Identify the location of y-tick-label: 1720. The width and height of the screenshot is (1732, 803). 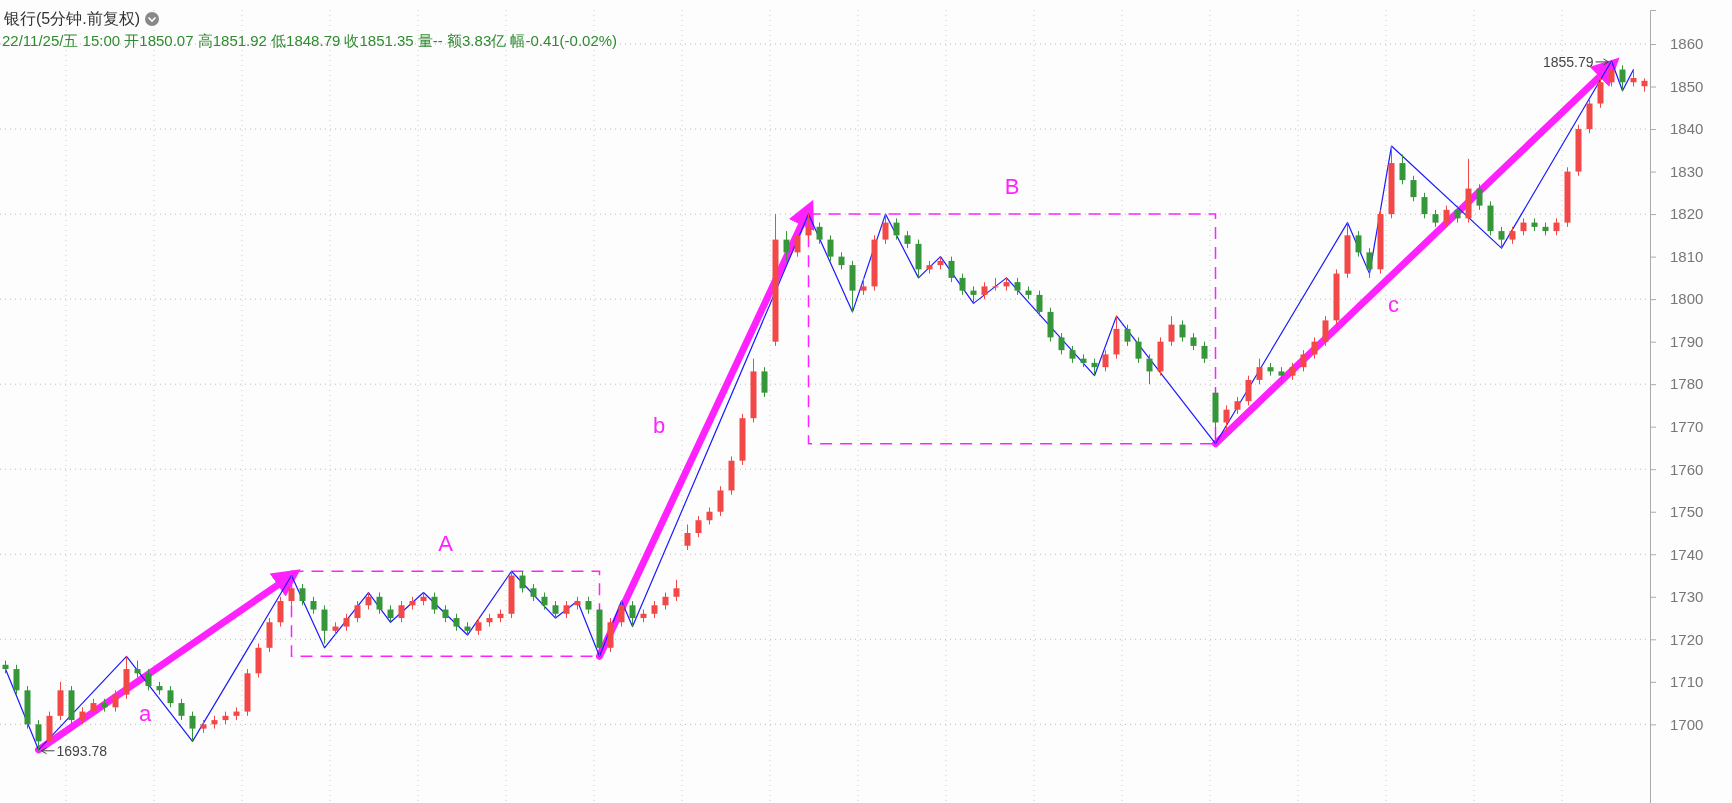
(1687, 639).